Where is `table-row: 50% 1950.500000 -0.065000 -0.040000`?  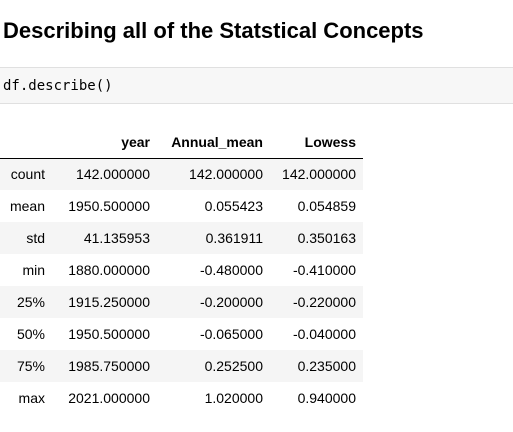 table-row: 50% 1950.500000 -0.065000 -0.040000 is located at coordinates (181, 334).